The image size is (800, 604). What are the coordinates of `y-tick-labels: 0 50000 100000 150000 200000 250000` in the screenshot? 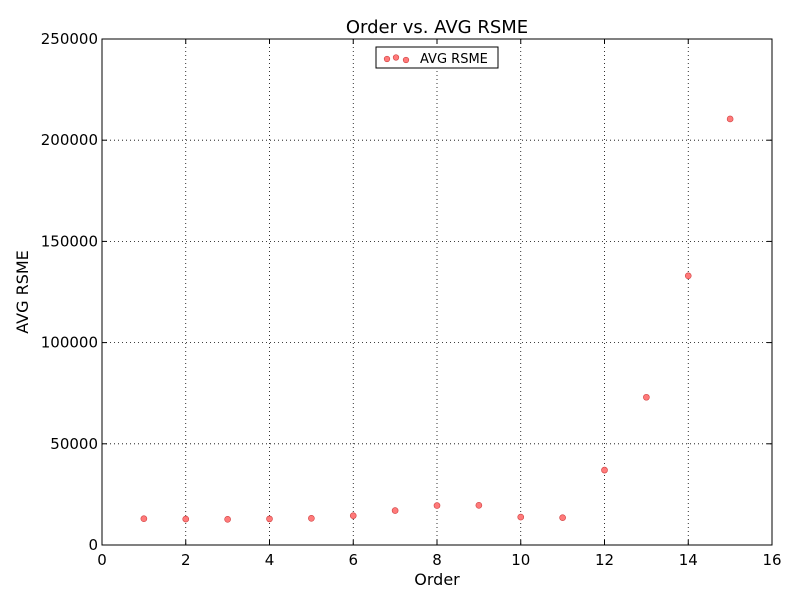 It's located at (69, 292).